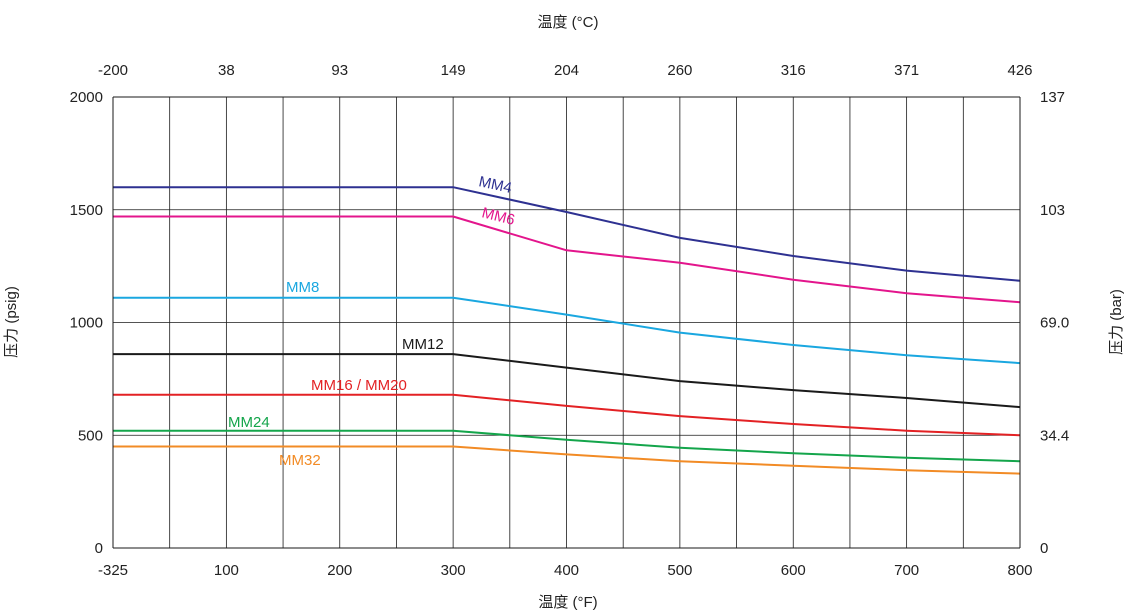  What do you see at coordinates (1019, 70) in the screenshot?
I see `x2-tick-label: 426` at bounding box center [1019, 70].